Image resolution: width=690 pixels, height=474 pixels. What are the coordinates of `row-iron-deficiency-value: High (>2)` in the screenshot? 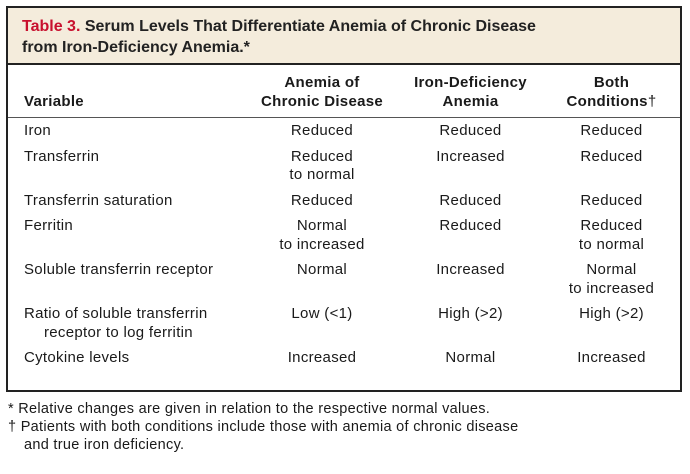 It's located at (470, 323).